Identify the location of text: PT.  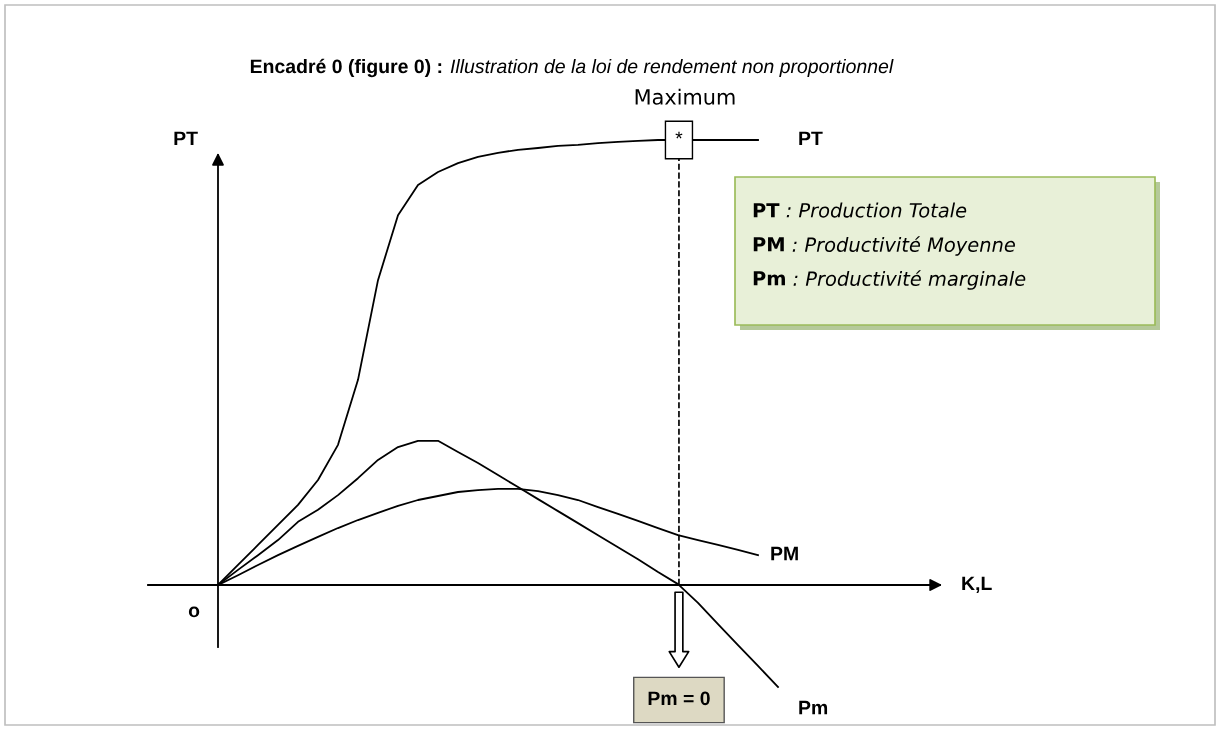
(811, 138).